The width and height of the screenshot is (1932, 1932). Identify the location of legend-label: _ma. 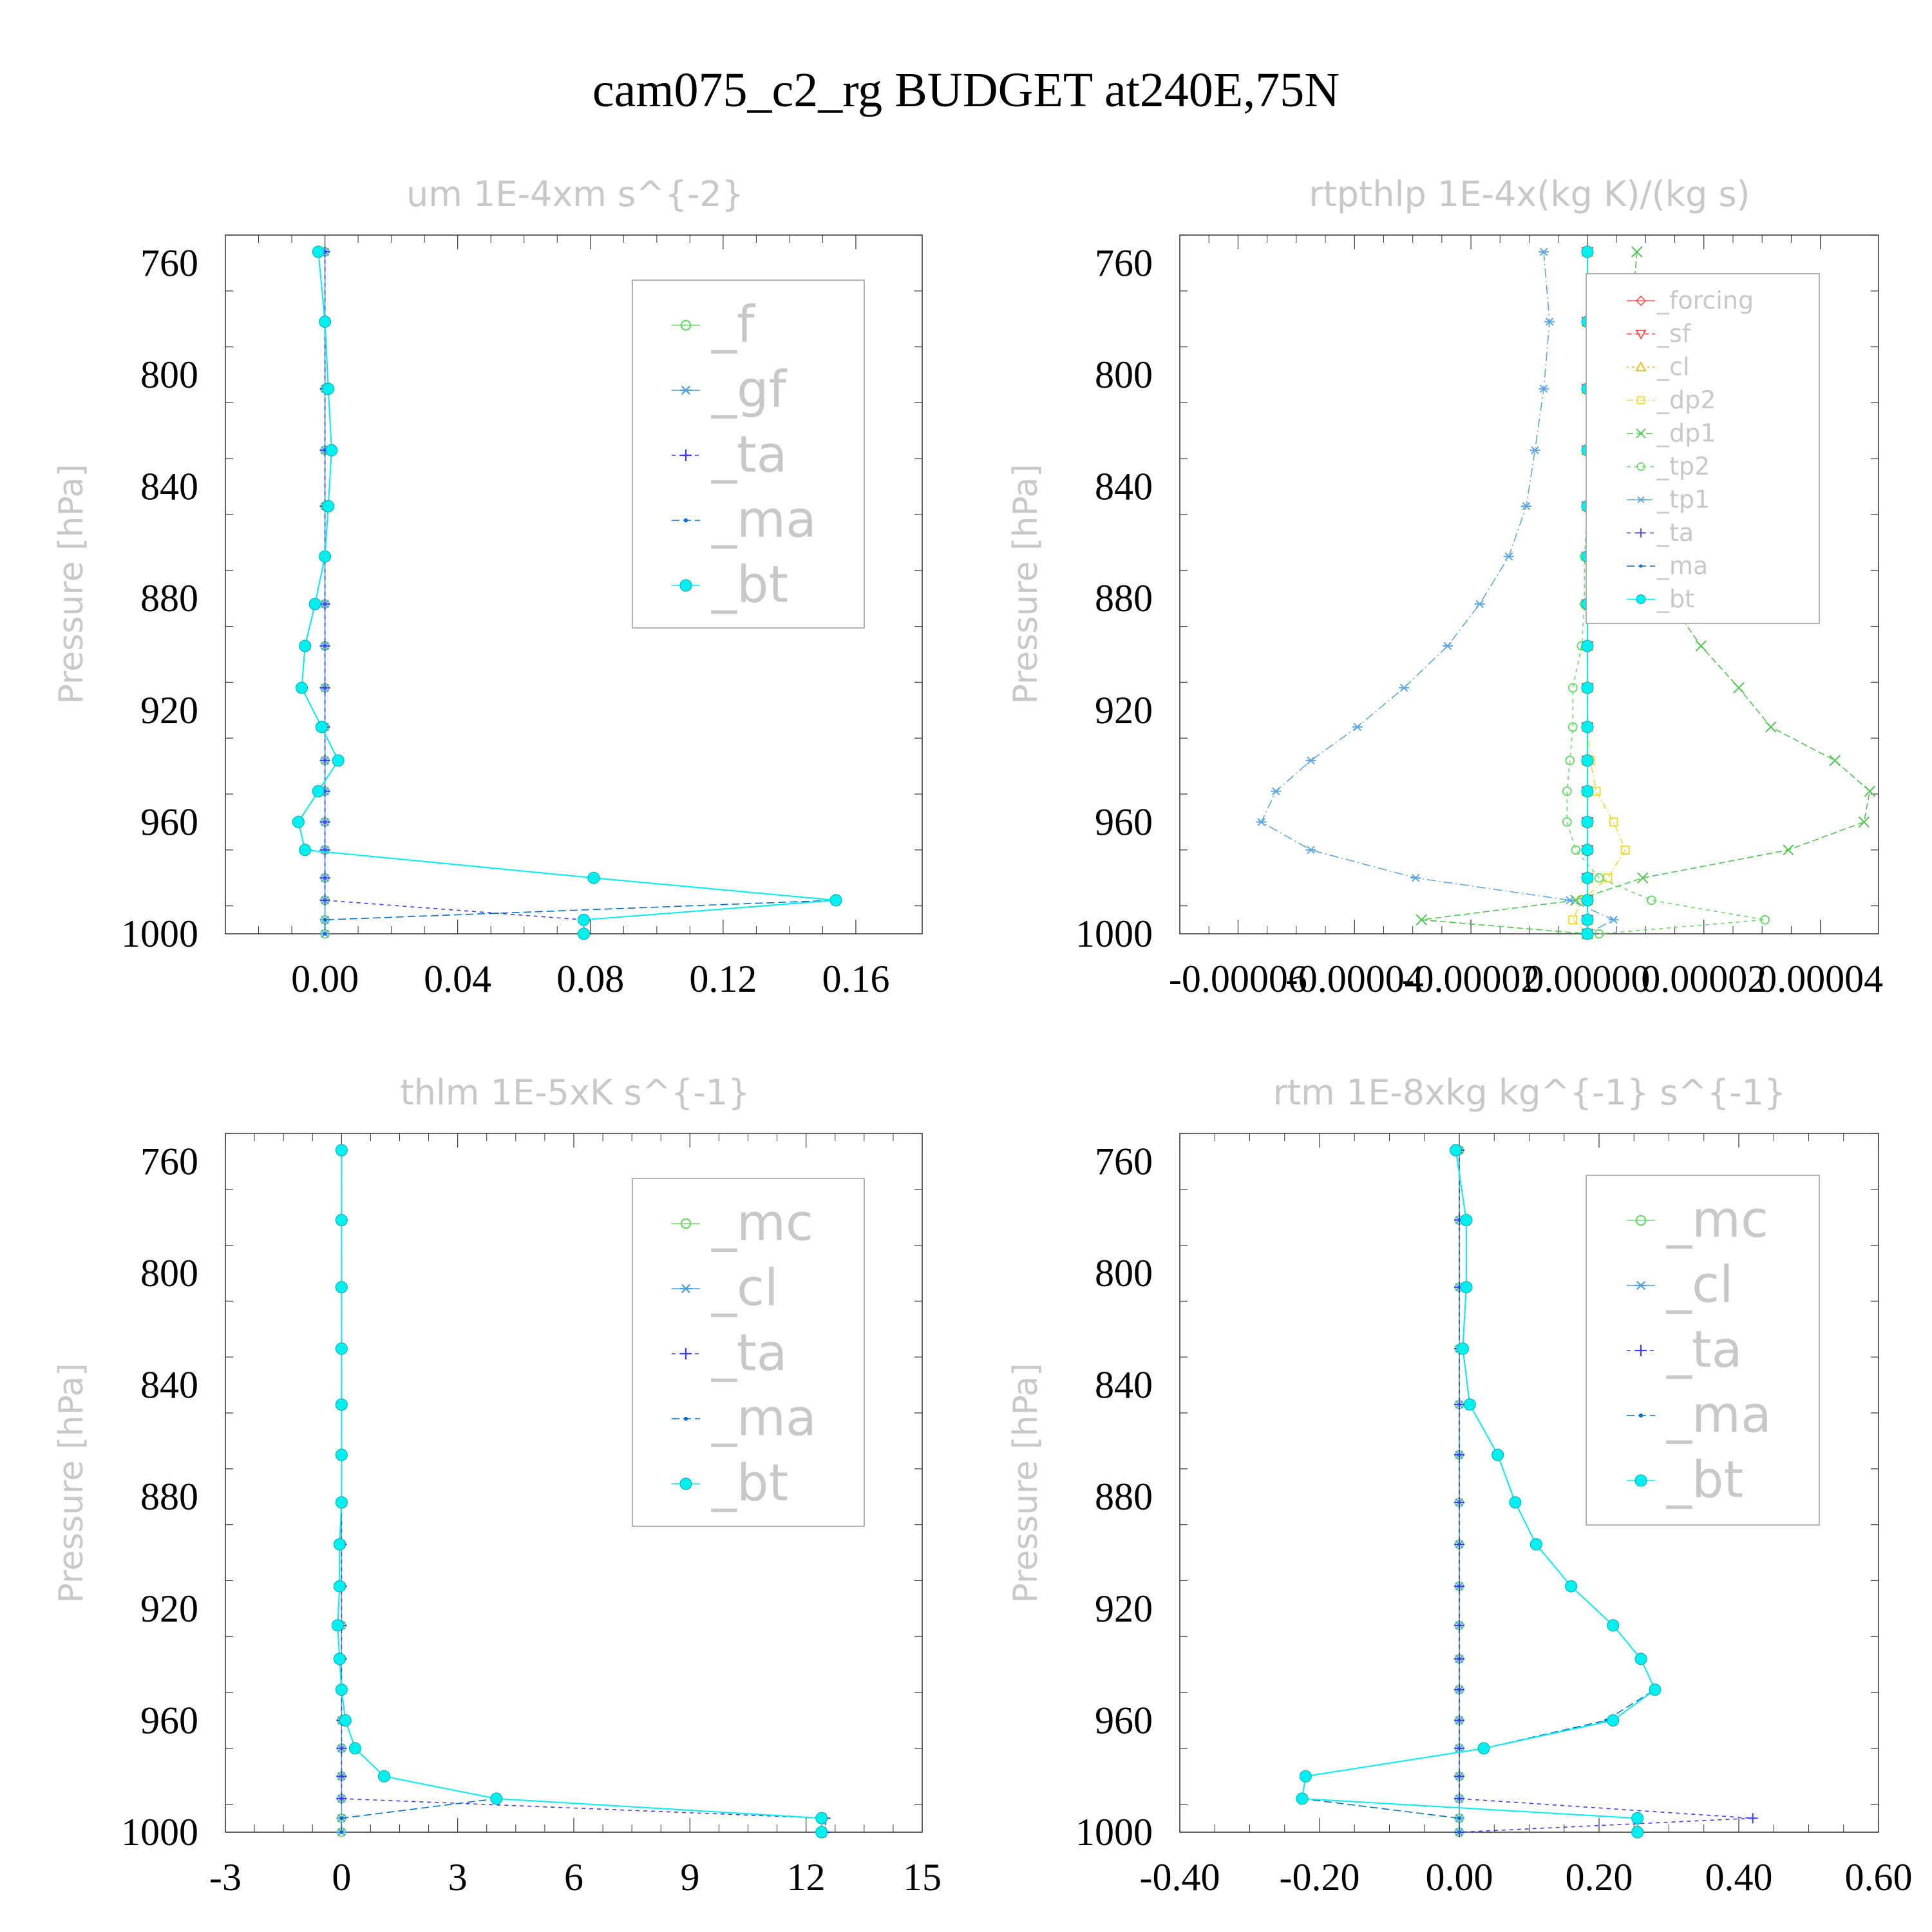
(1682, 566).